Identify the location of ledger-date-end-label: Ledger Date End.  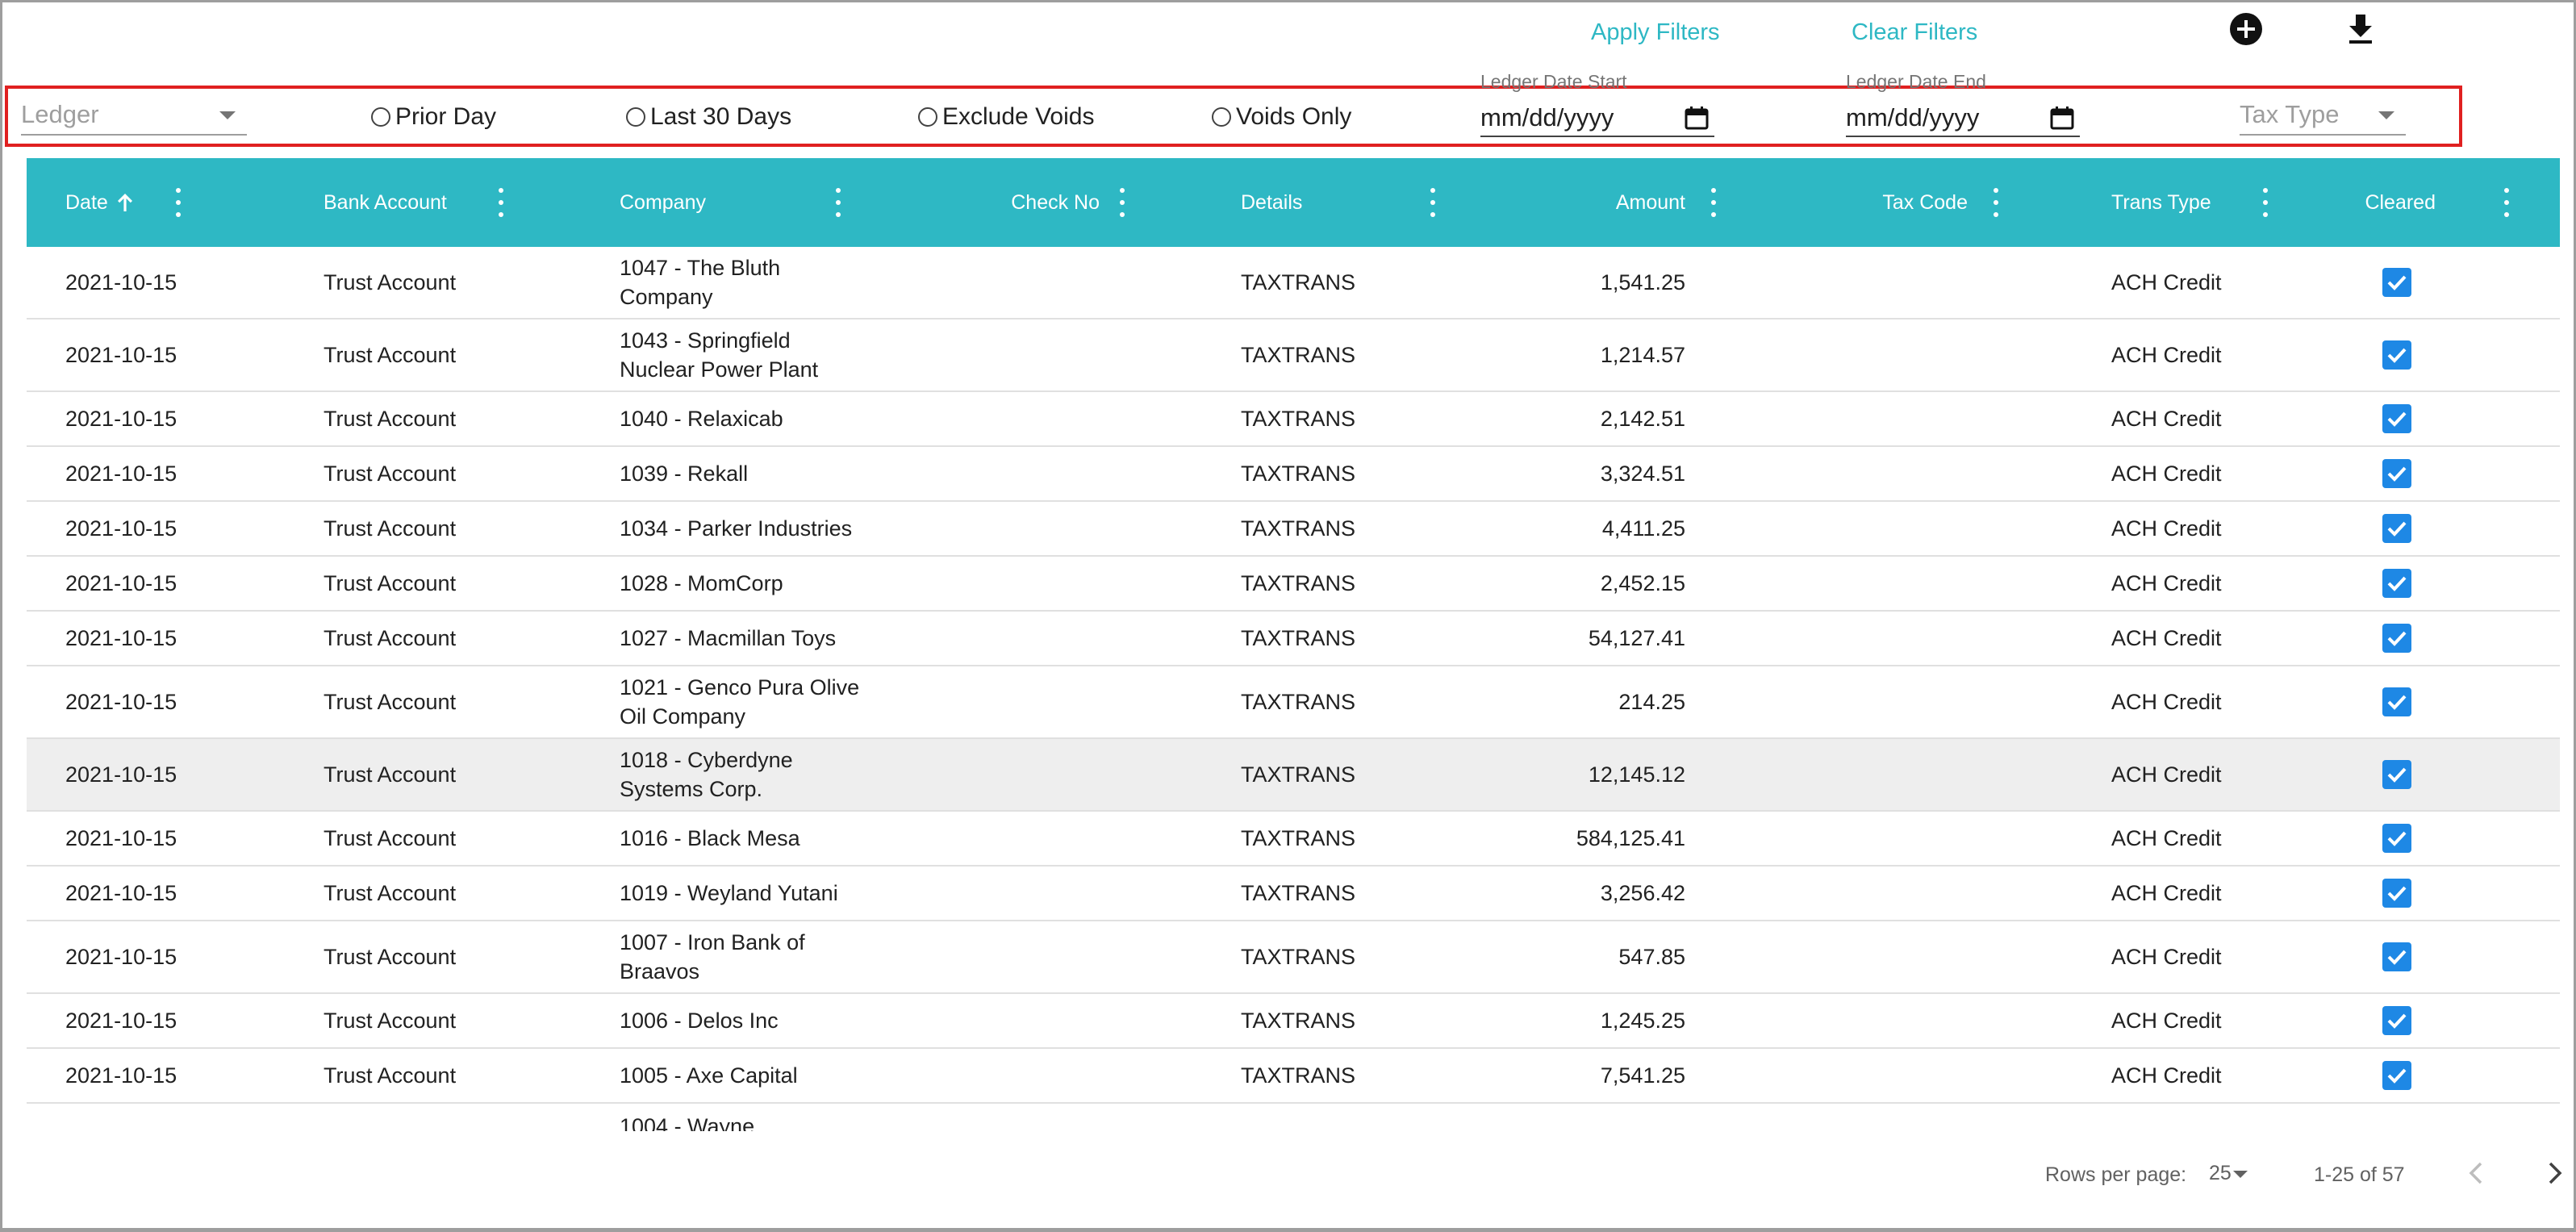
(1916, 81).